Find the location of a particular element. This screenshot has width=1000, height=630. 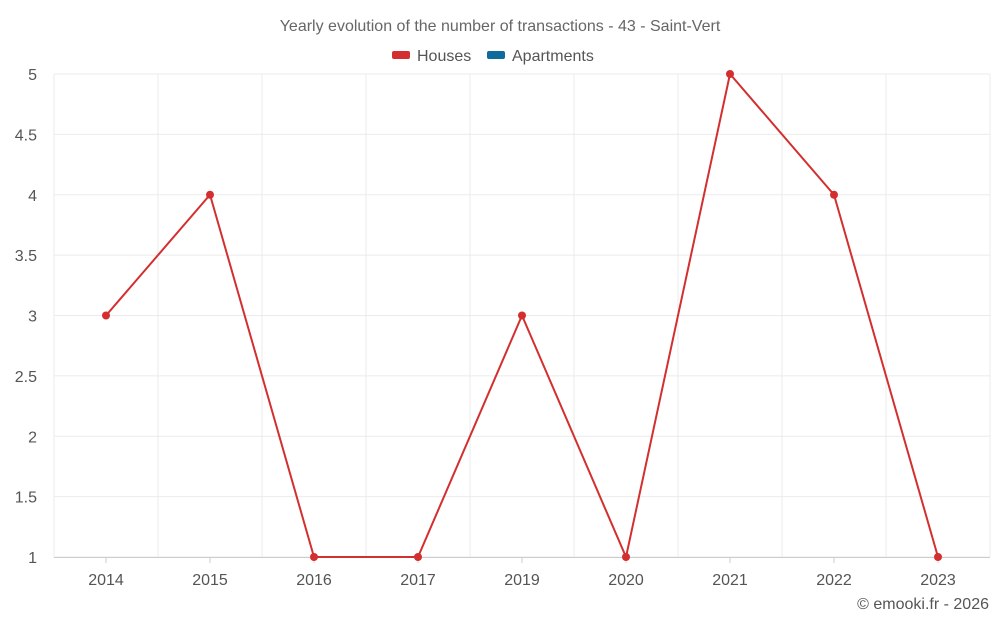

x-tick-label: 2020 is located at coordinates (626, 580).